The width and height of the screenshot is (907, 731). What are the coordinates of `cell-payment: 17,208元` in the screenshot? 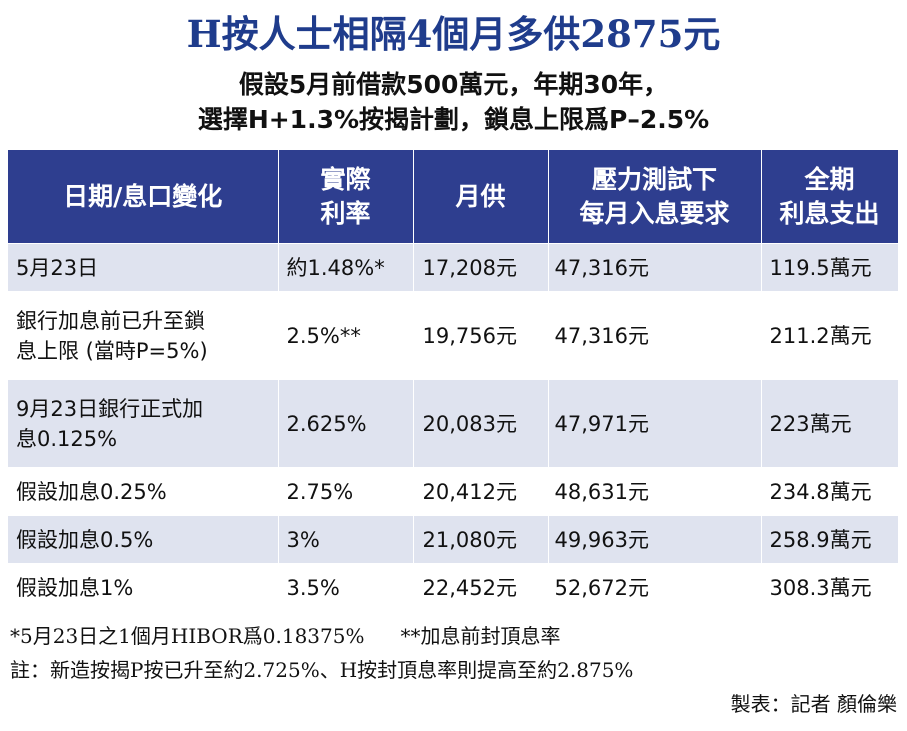 It's located at (480, 267).